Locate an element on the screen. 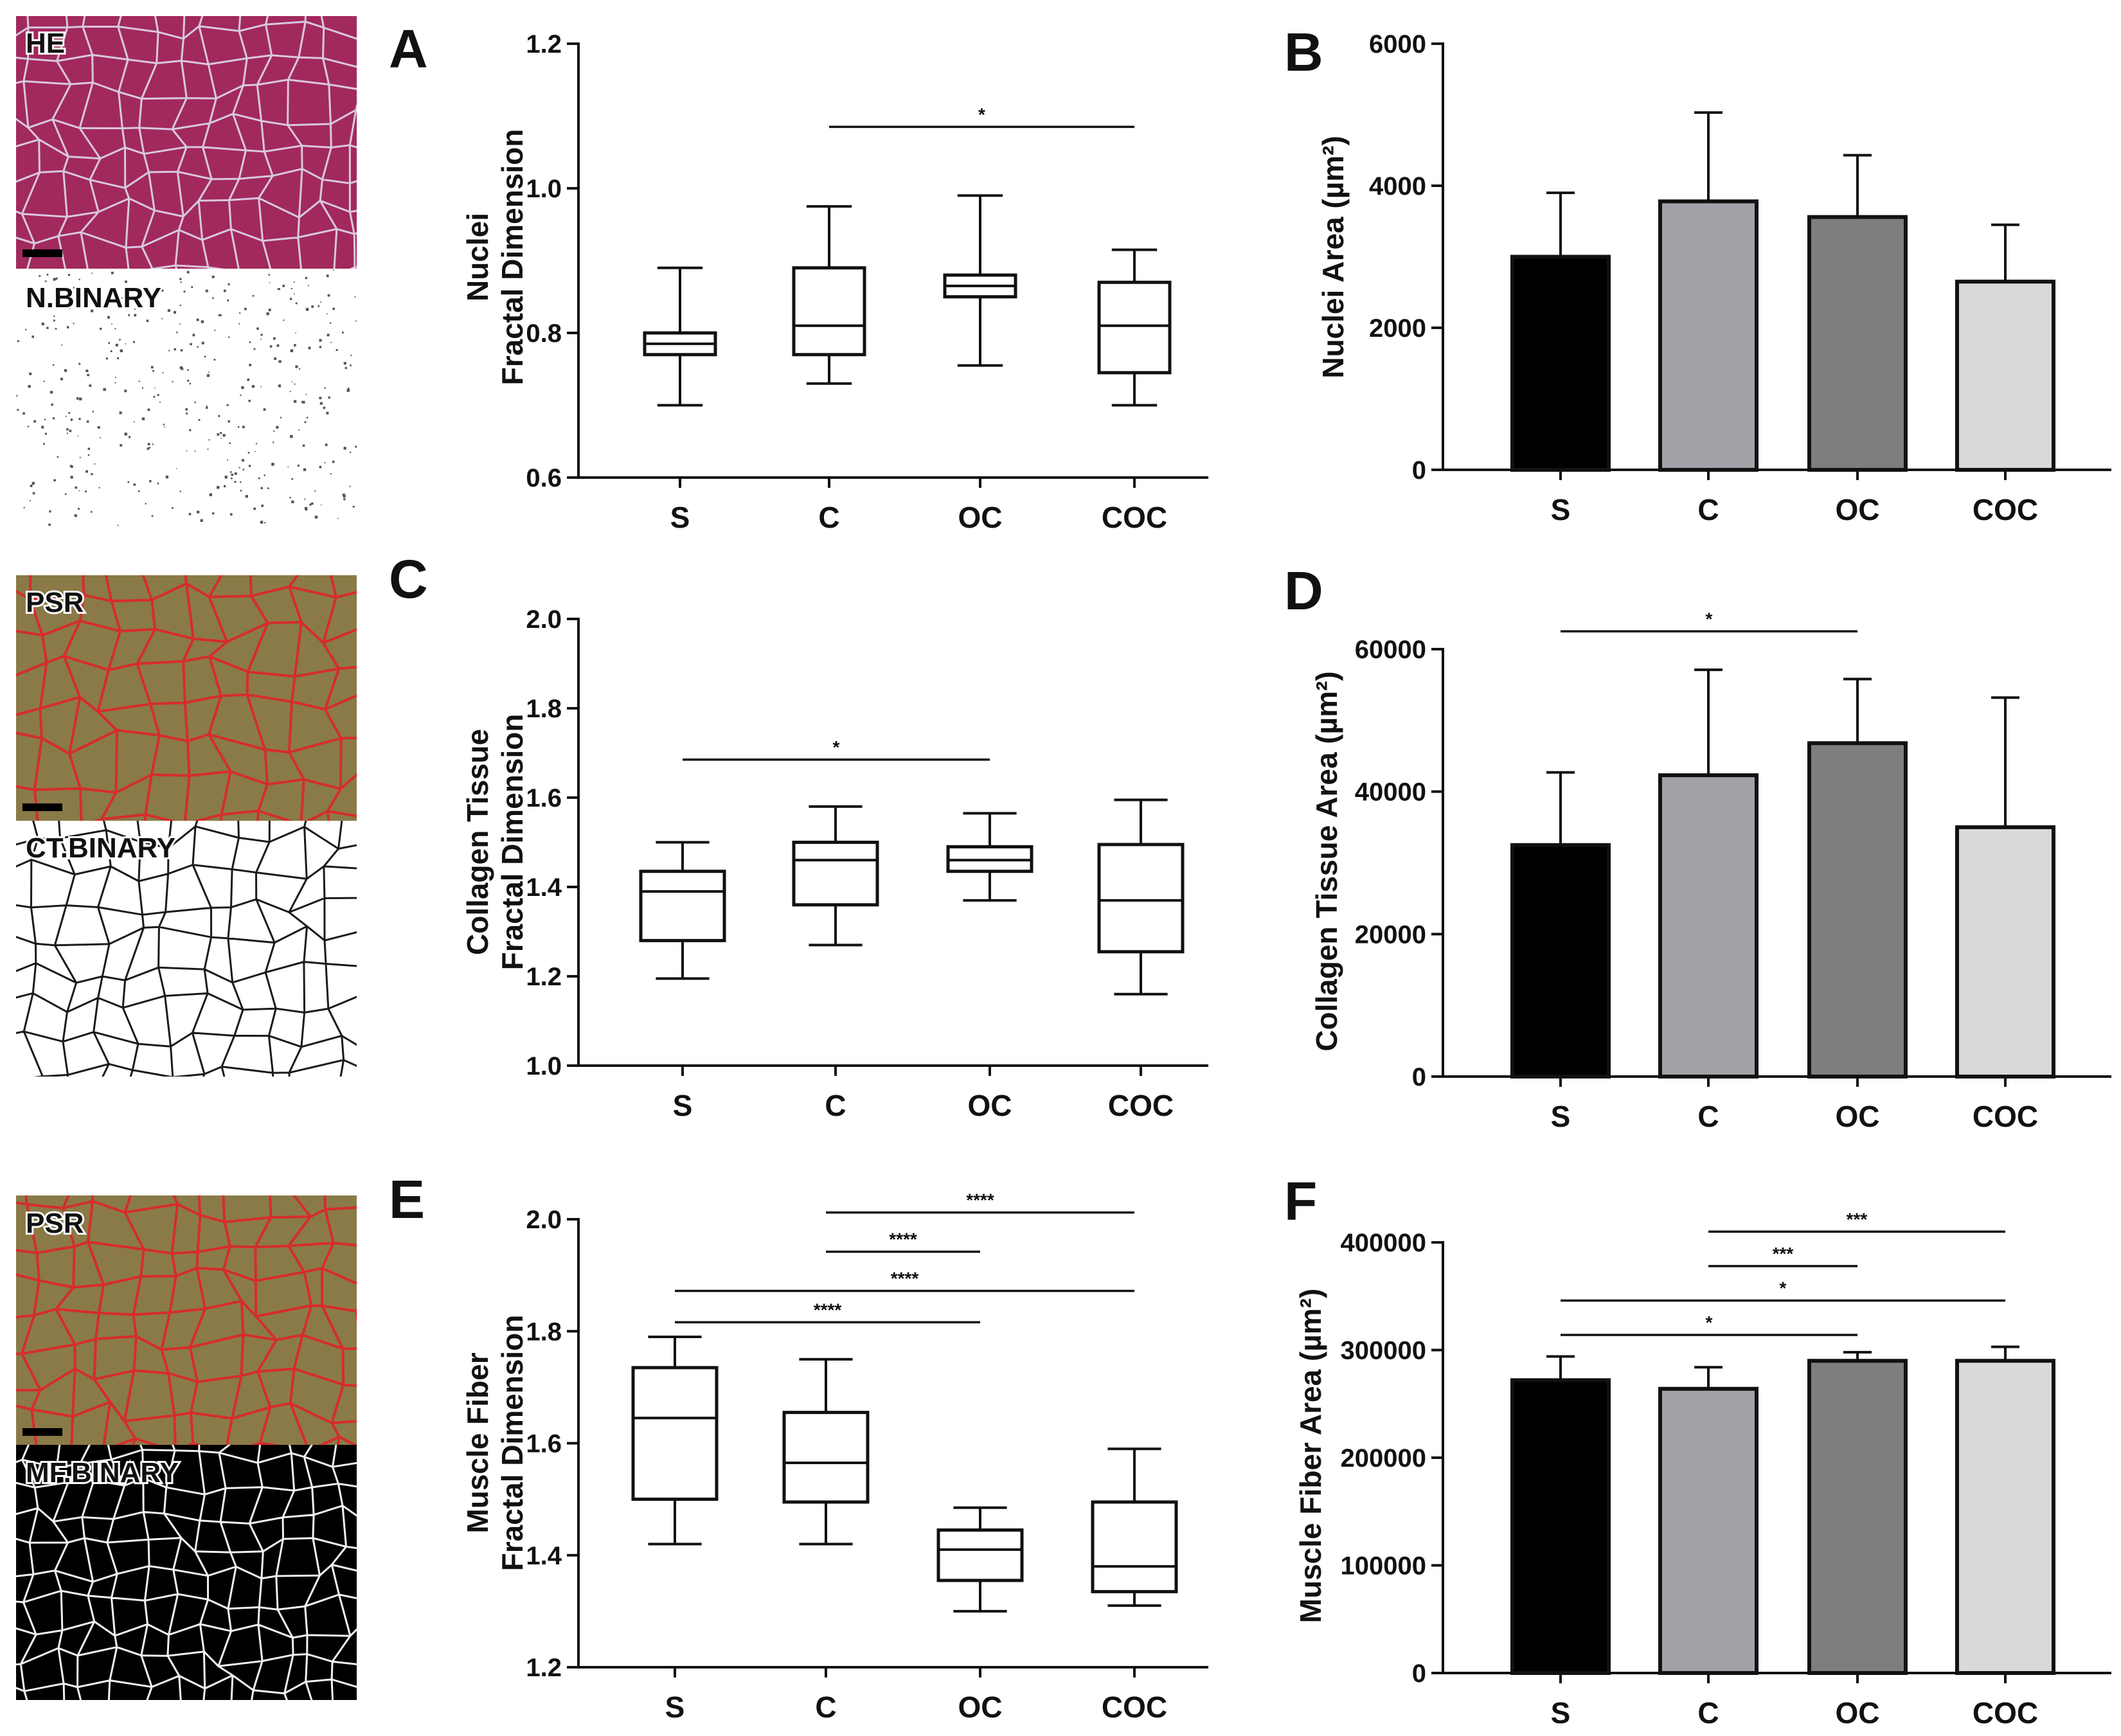 The width and height of the screenshot is (2121, 1736). panel-d-x-tick-label: S is located at coordinates (1561, 1116).